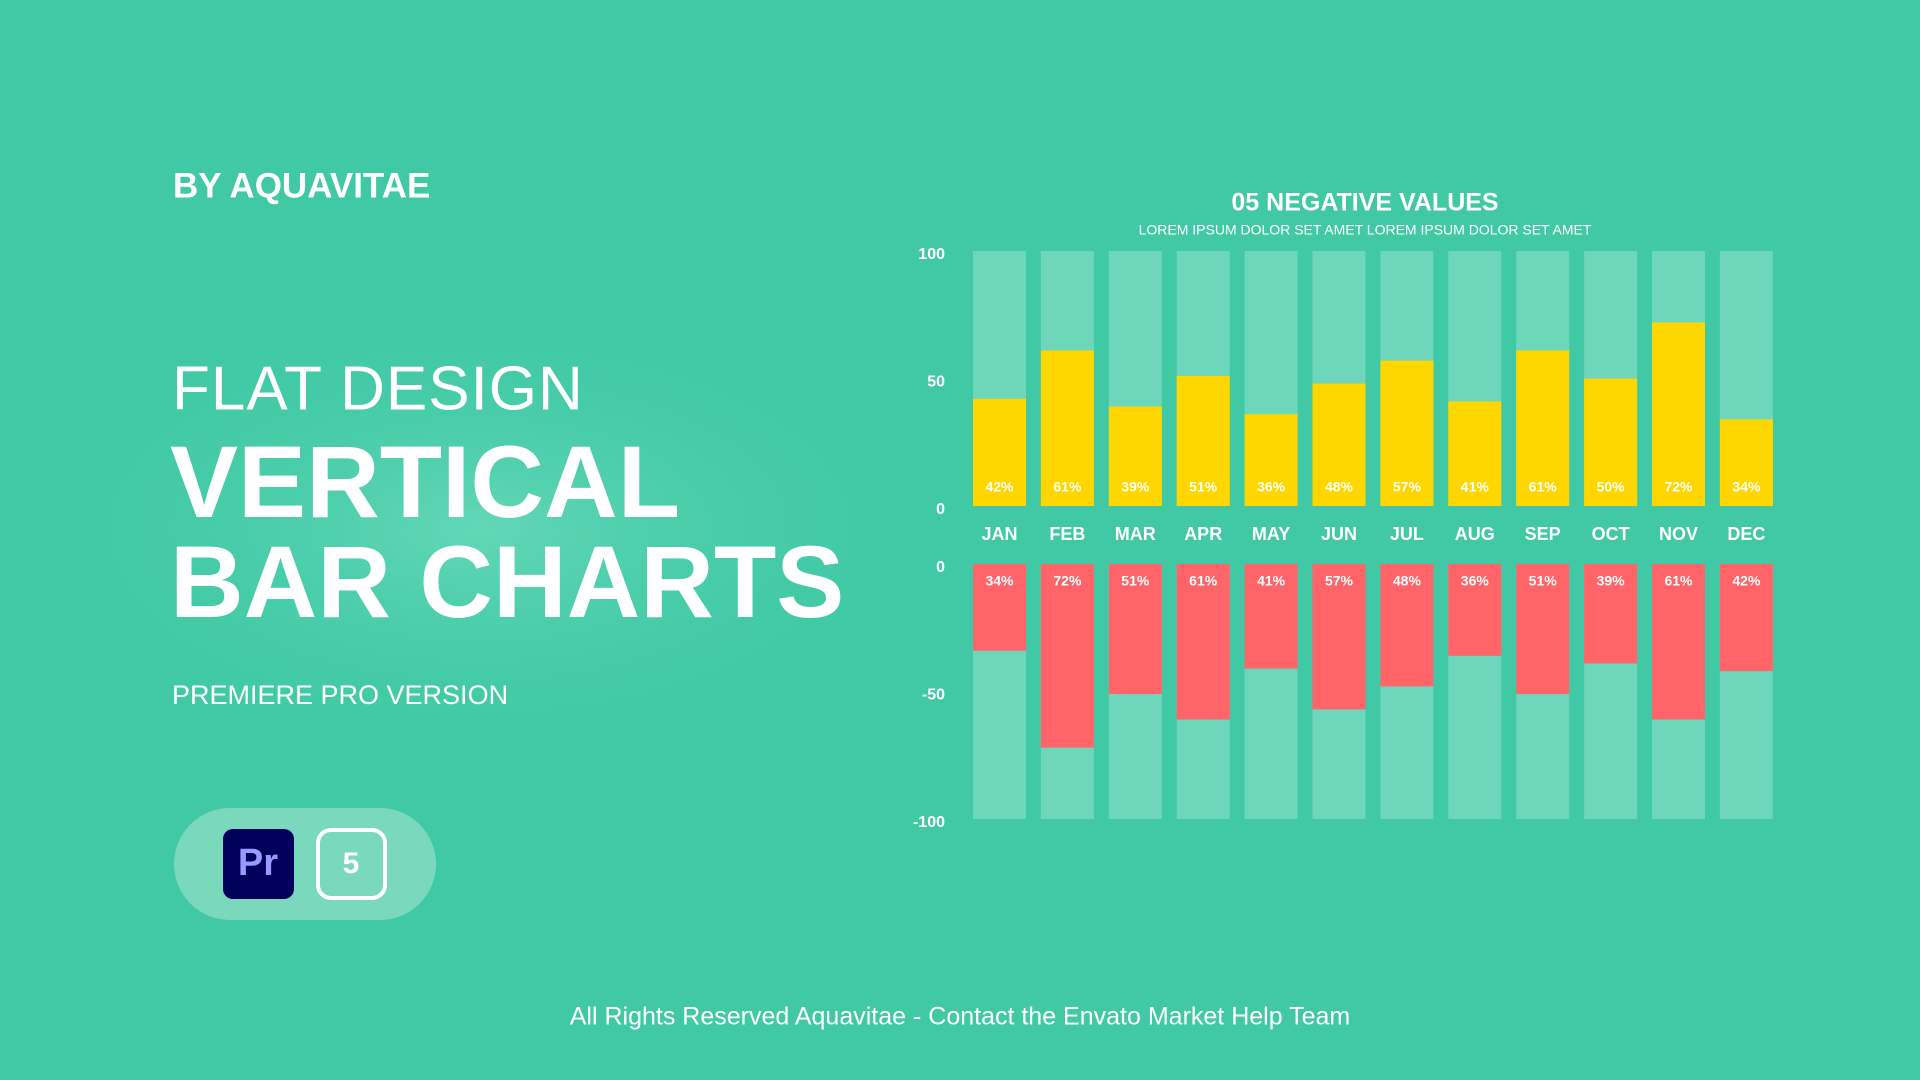 This screenshot has width=1920, height=1080. Describe the element at coordinates (1271, 534) in the screenshot. I see `x-tick-label: MAY` at that location.